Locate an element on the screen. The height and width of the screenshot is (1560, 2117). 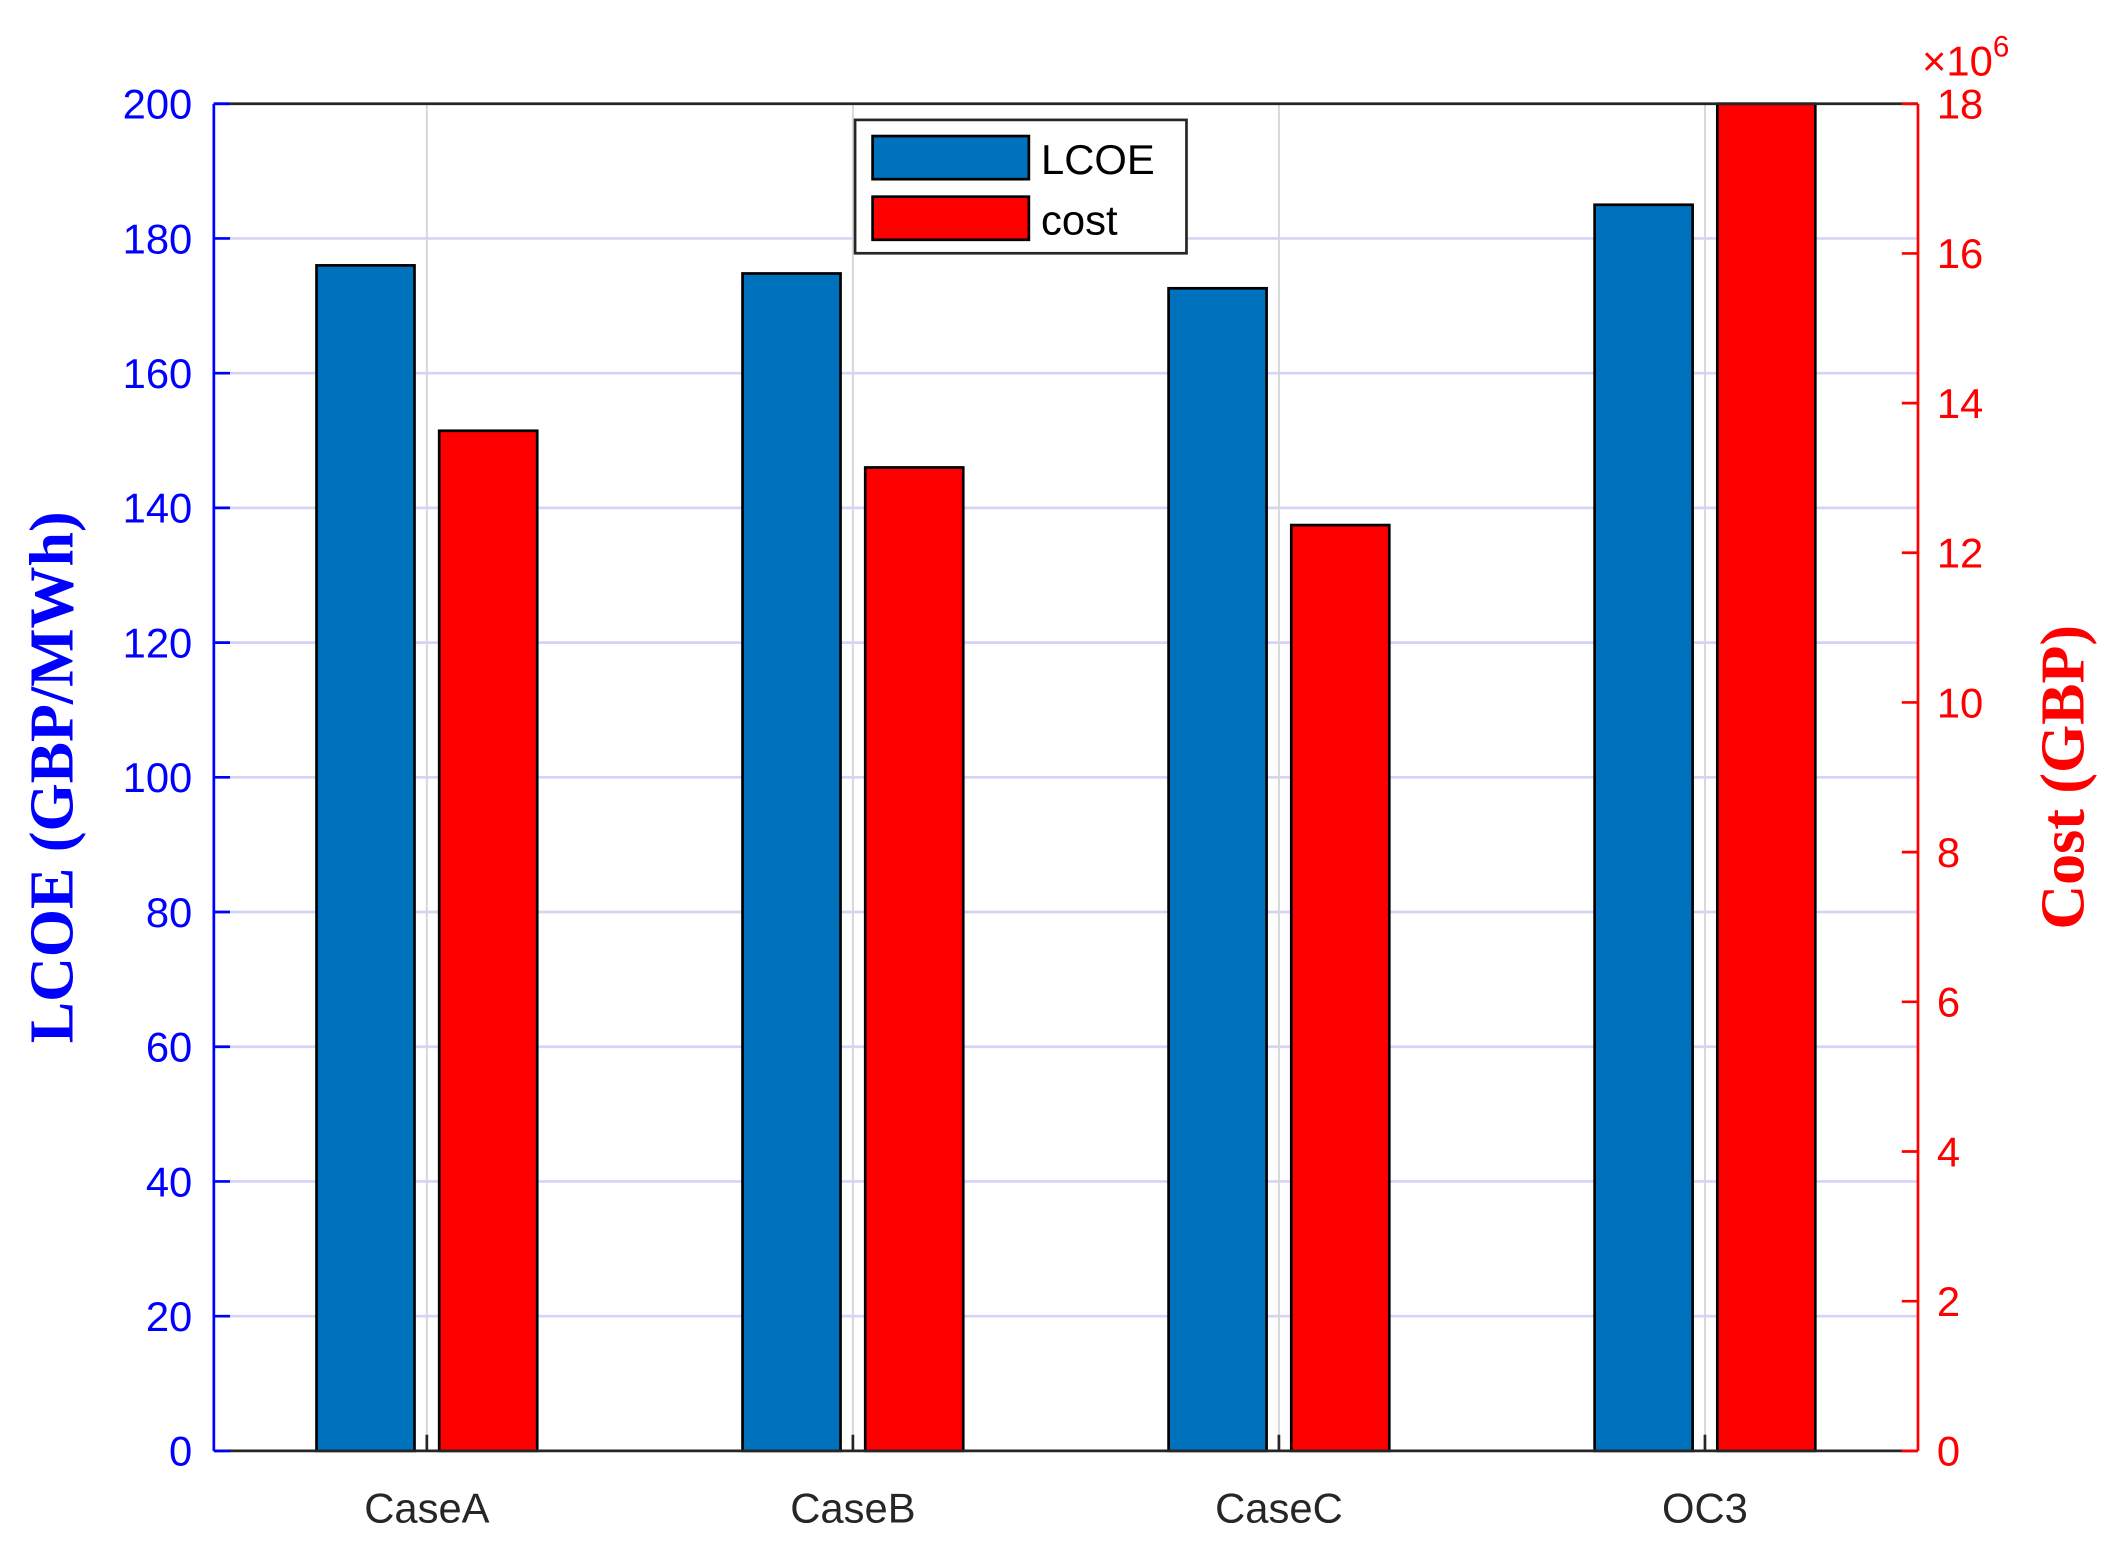
left-tick-label: 100 is located at coordinates (158, 777).